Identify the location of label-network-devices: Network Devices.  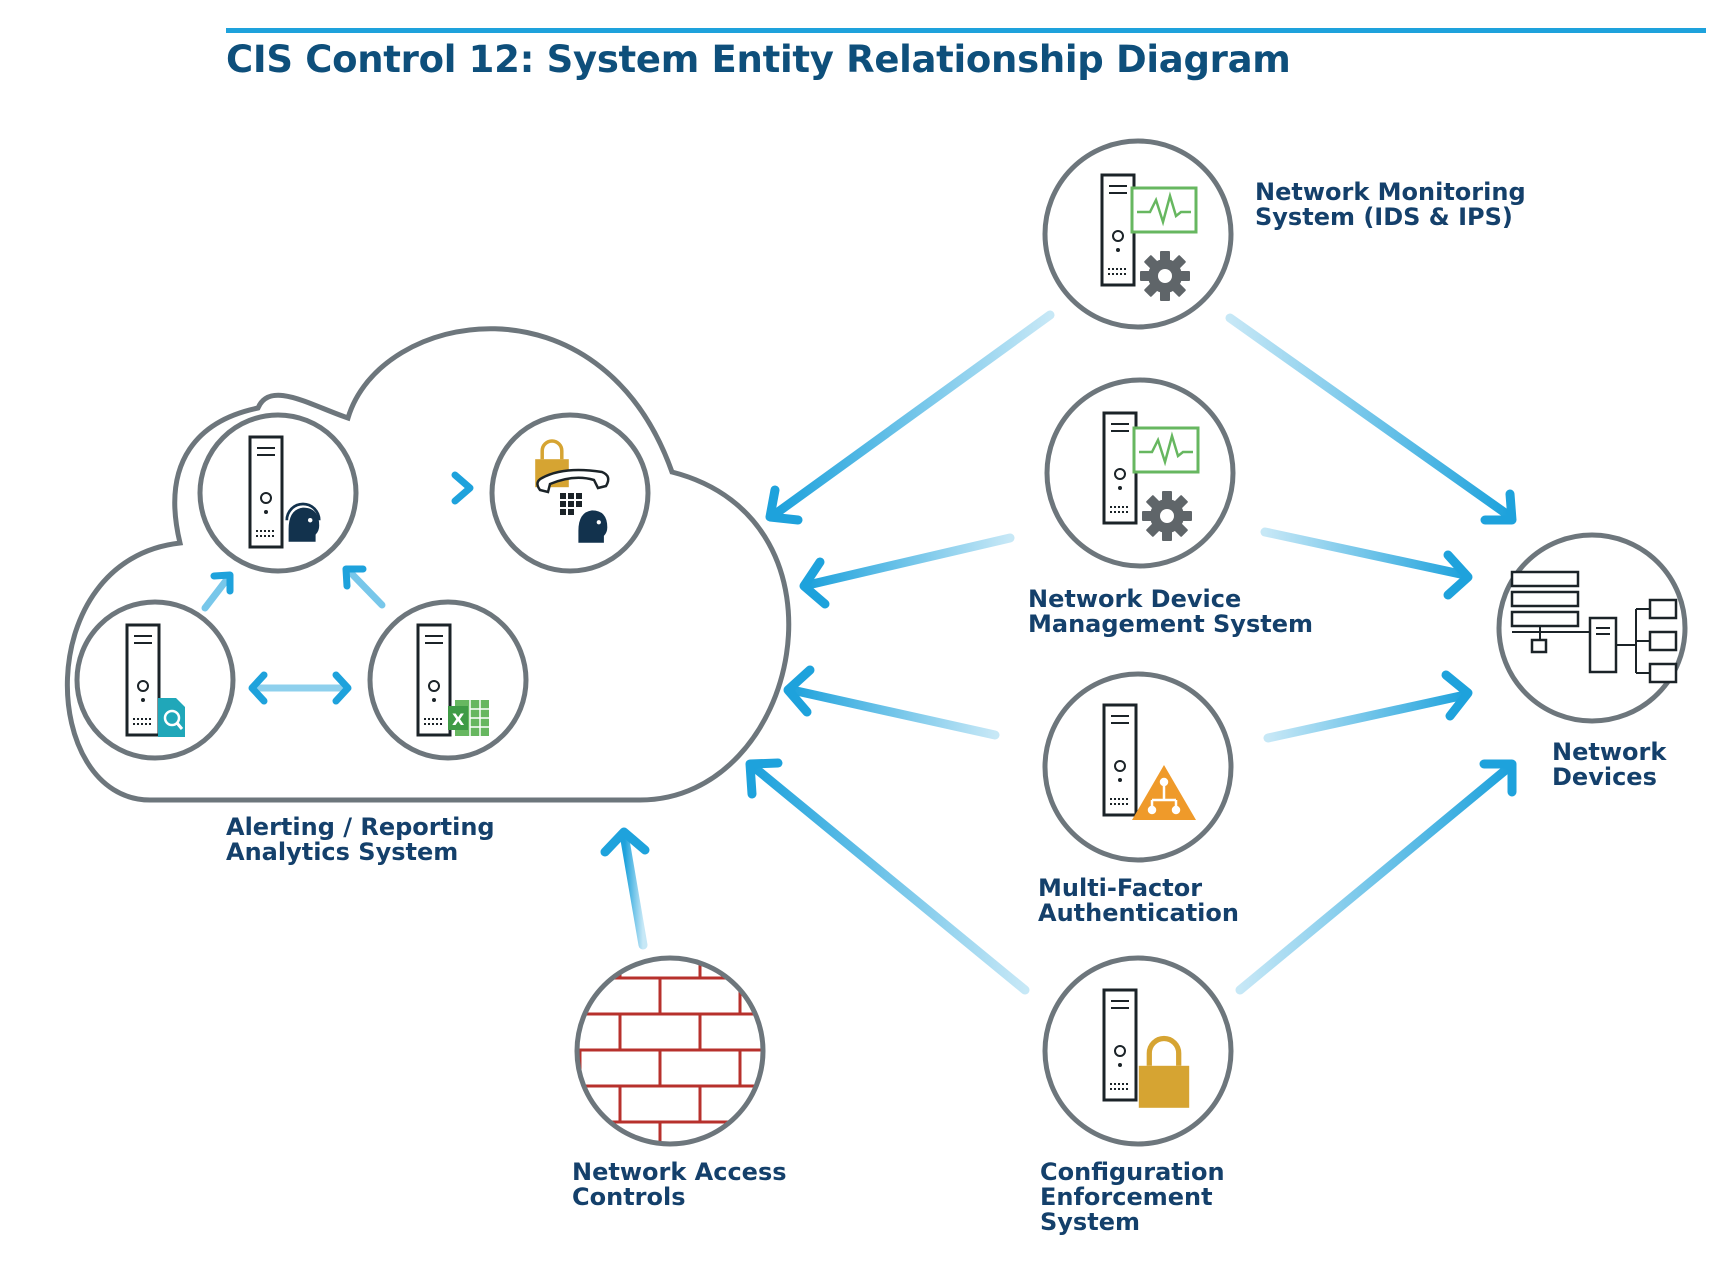
(1609, 764).